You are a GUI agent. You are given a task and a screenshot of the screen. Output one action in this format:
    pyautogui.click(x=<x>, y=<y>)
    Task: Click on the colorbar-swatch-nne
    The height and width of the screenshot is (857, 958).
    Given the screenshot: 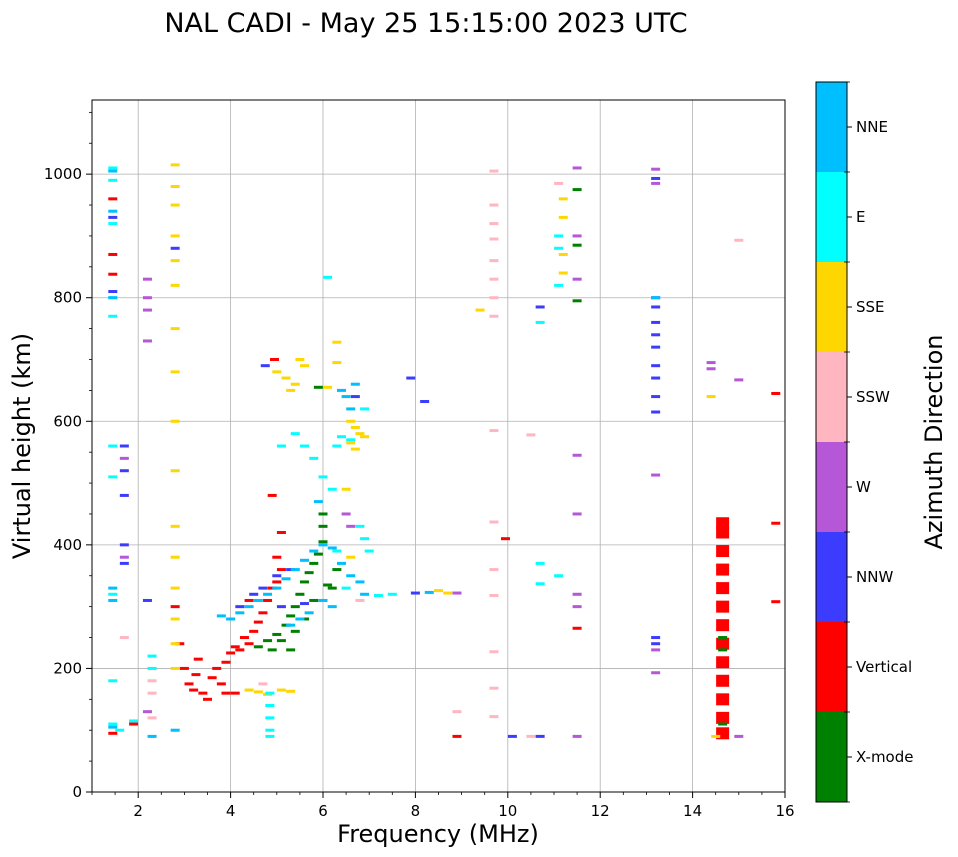 What is the action you would take?
    pyautogui.click(x=831, y=127)
    